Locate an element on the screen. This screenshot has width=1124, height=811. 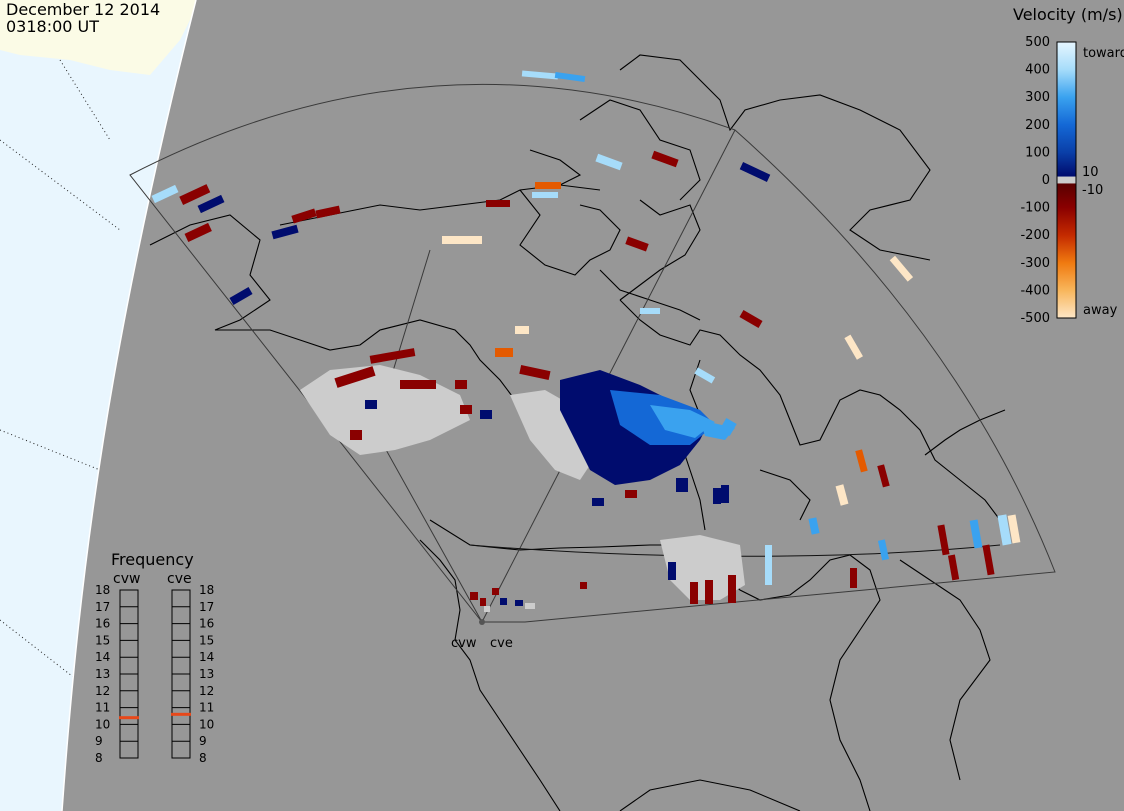
map-disk-edge is located at coordinates (129, 405).